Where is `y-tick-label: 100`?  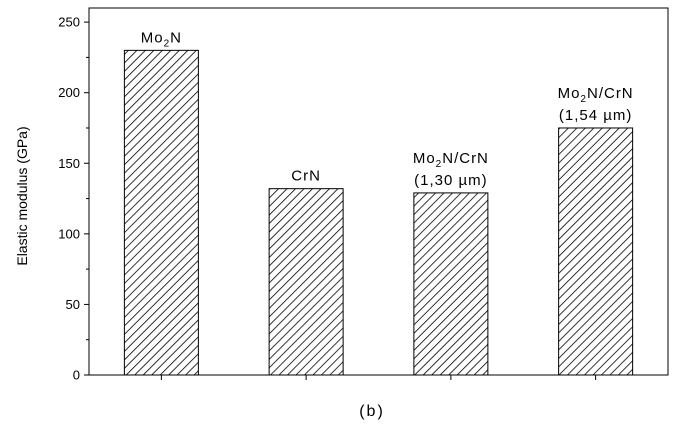
y-tick-label: 100 is located at coordinates (69, 233).